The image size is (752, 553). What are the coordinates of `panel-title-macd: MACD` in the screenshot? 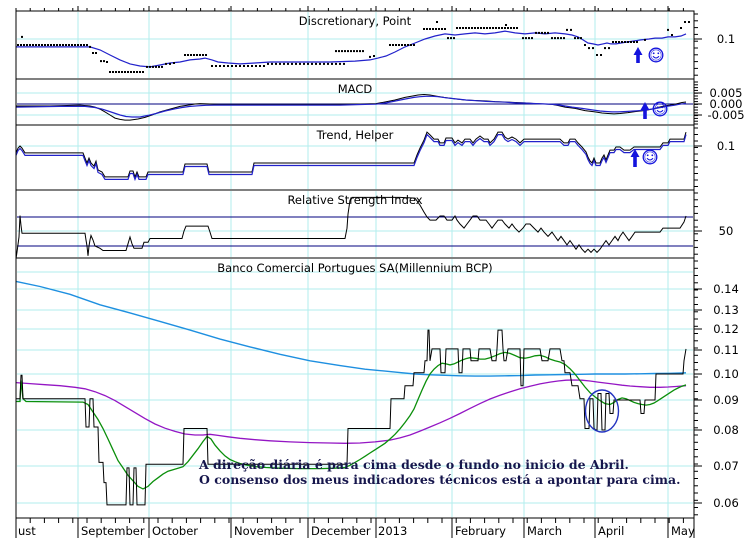 It's located at (355, 89).